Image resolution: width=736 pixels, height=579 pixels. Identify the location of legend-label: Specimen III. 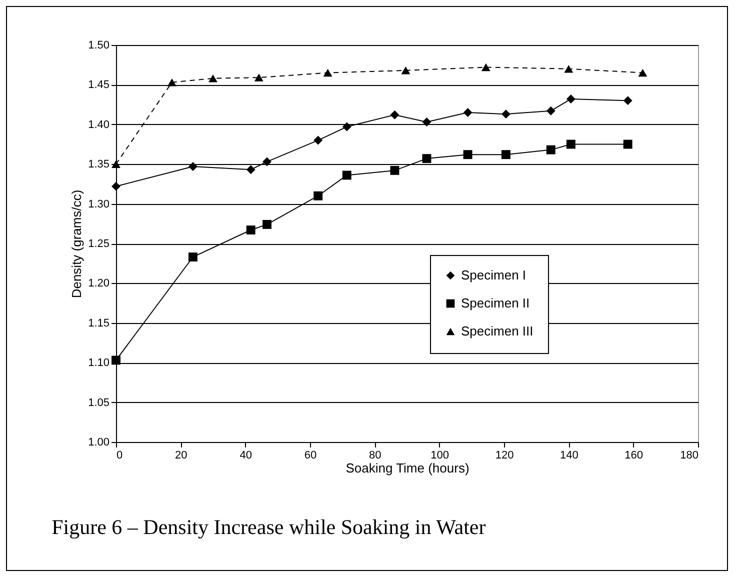
(497, 331).